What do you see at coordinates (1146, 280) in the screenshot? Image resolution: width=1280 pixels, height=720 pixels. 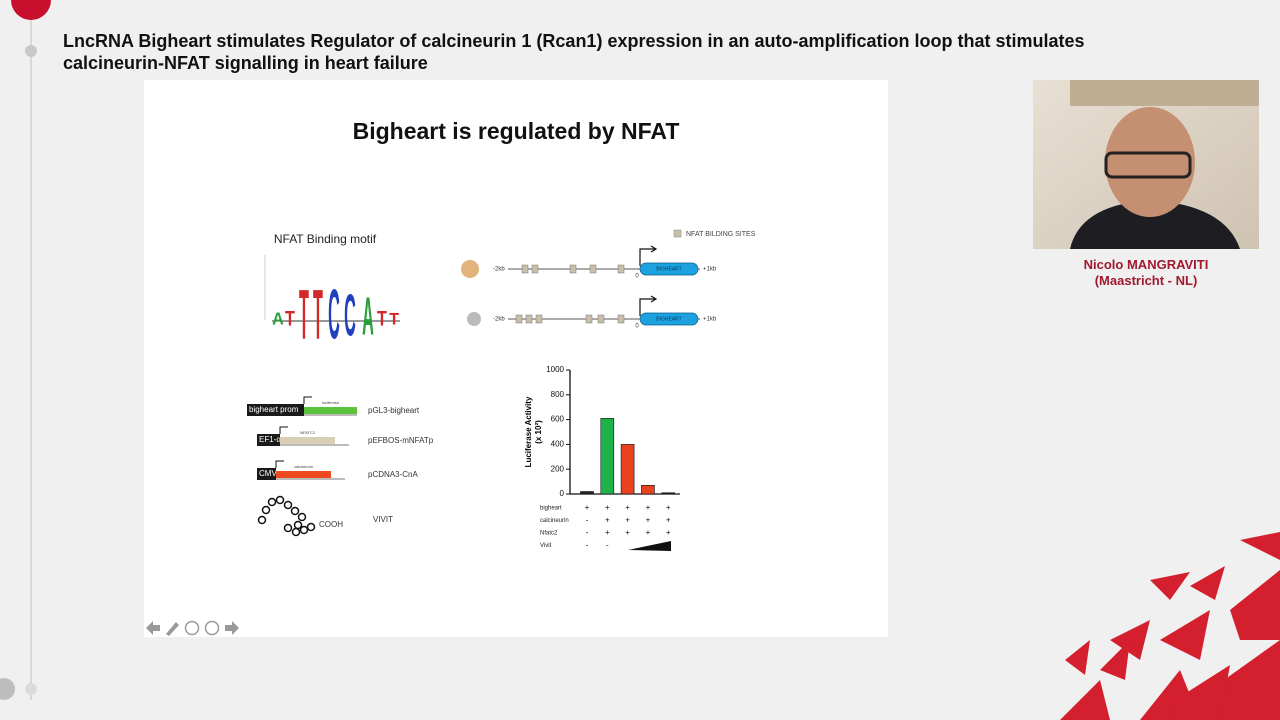 I see `speaker-affiliation: (Maastricht - NL)` at bounding box center [1146, 280].